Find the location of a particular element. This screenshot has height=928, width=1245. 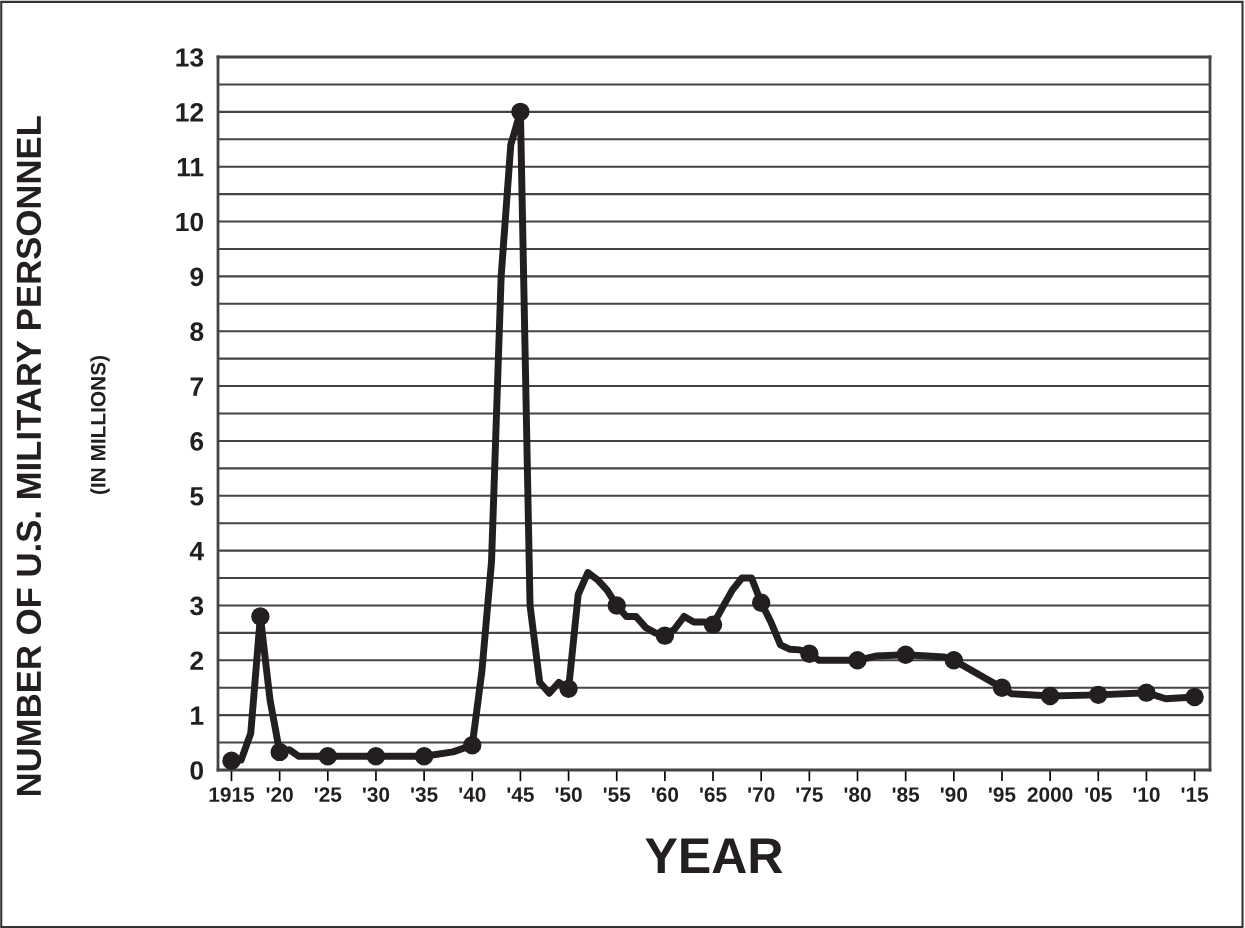

x-tick-label: '95 is located at coordinates (1002, 794).